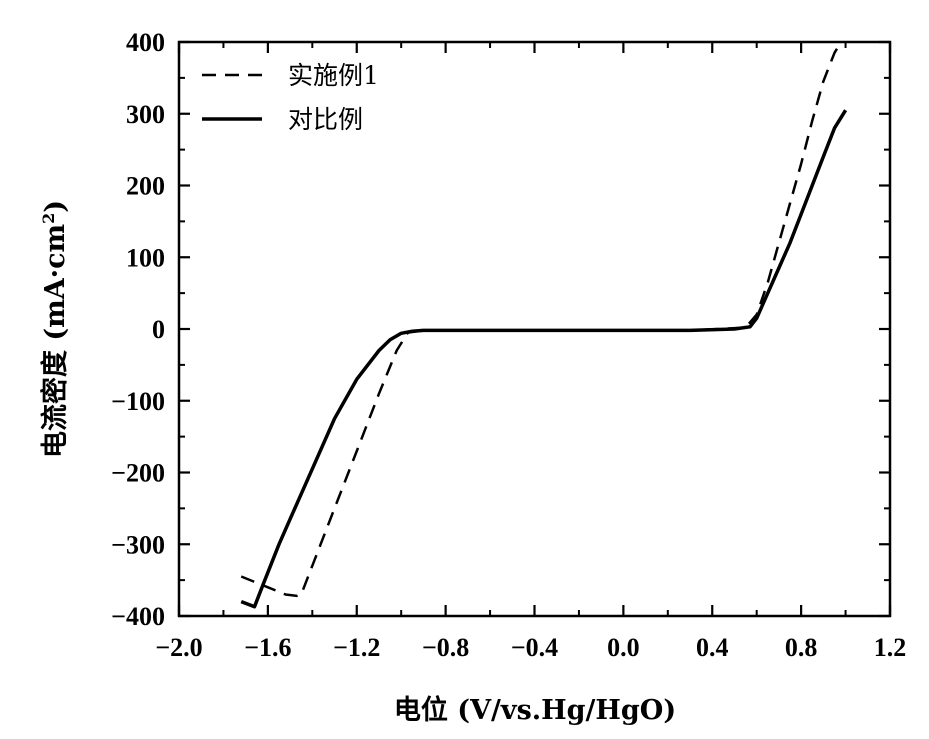 The height and width of the screenshot is (739, 929). I want to click on x-tick-label: 1.2, so click(890, 647).